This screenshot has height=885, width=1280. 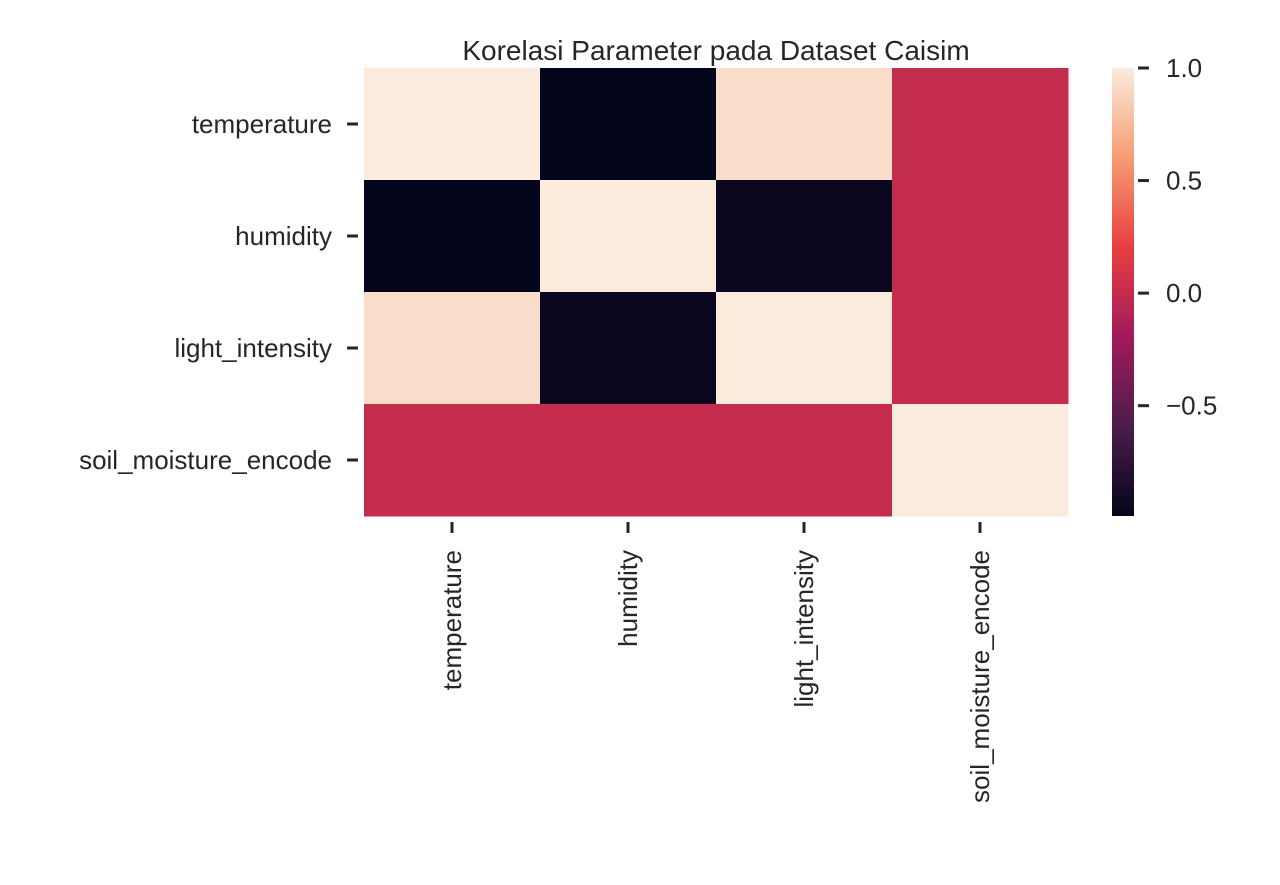 What do you see at coordinates (628, 348) in the screenshot?
I see `heatmap-cell-light_intensity-humidity` at bounding box center [628, 348].